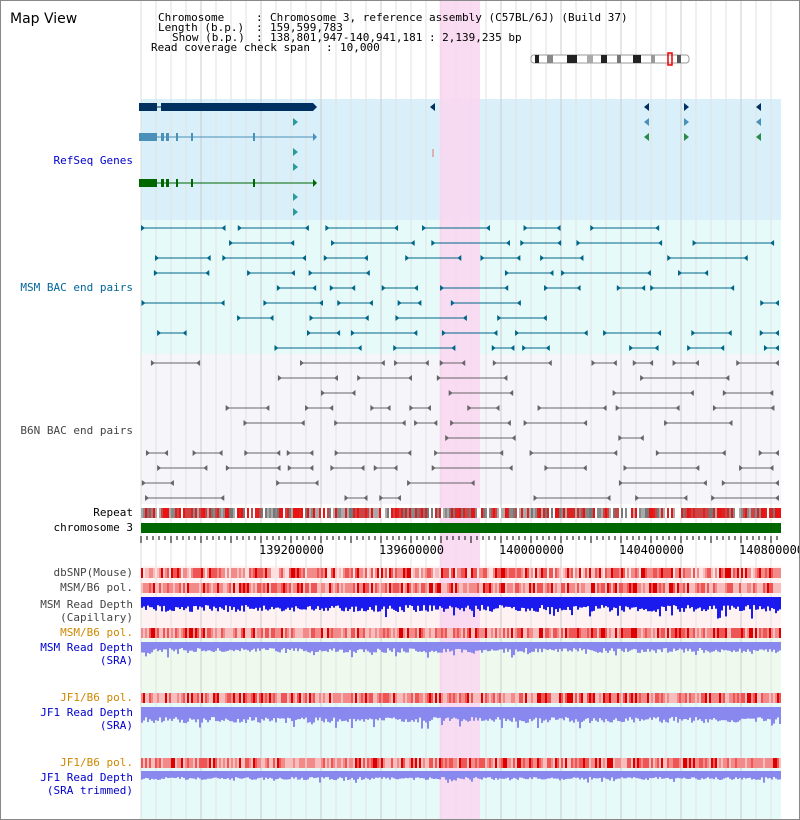 This screenshot has width=800, height=820. What do you see at coordinates (113, 512) in the screenshot?
I see `track-label-repeat: Repeat` at bounding box center [113, 512].